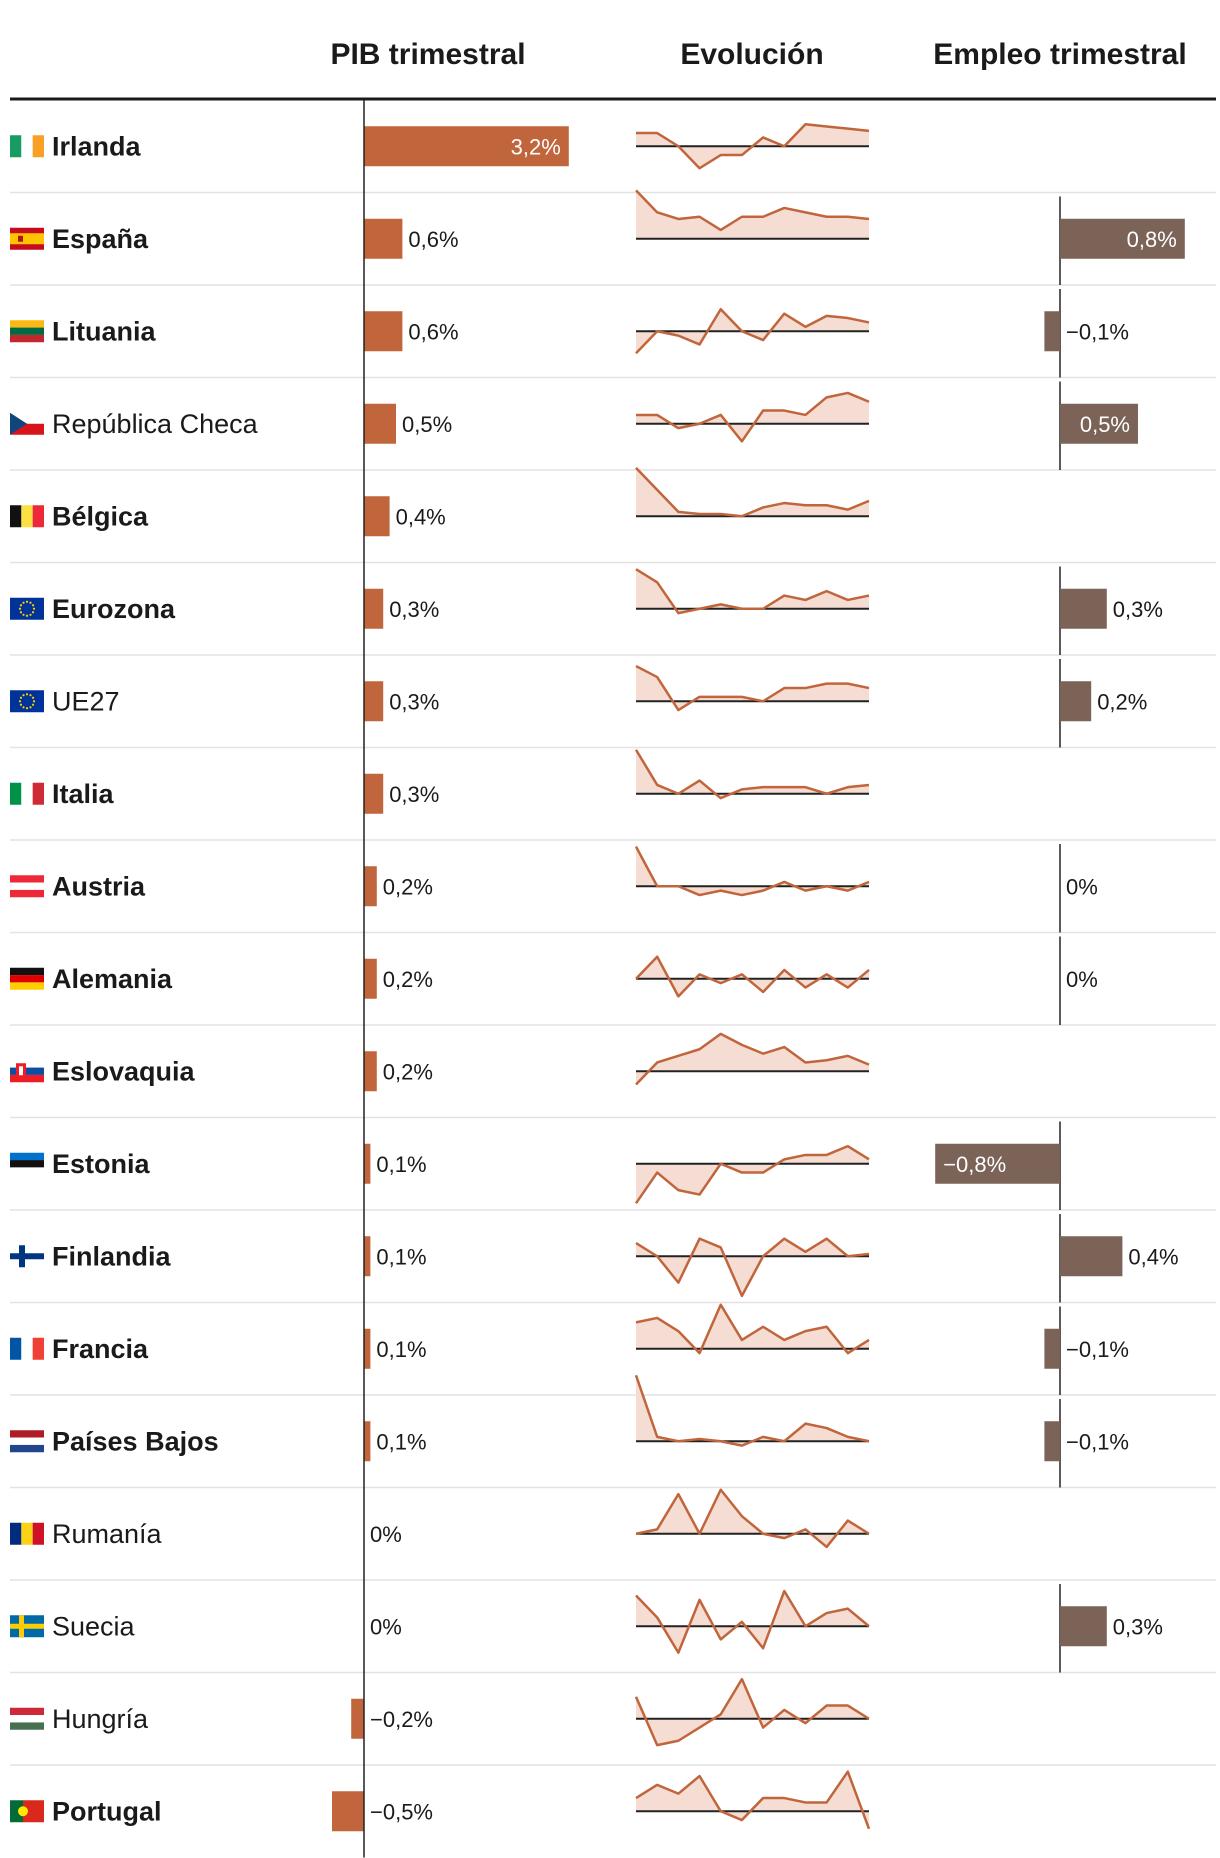 The width and height of the screenshot is (1220, 1858). I want to click on gdp-value-label: 0,6%, so click(433, 239).